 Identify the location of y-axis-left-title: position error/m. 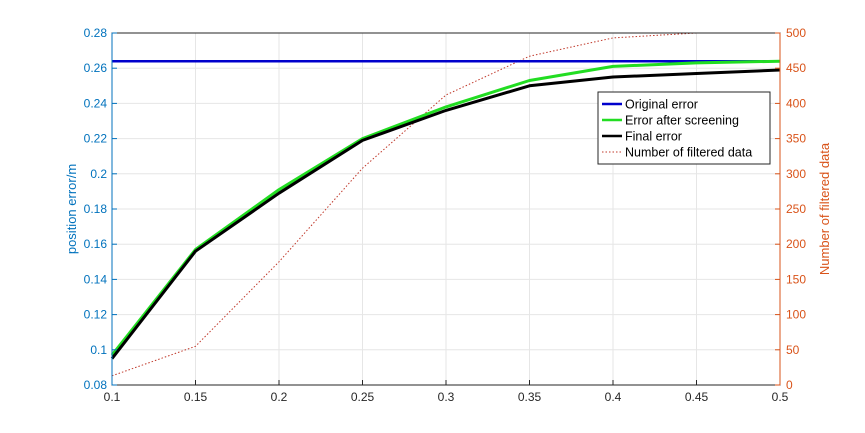
(71, 209).